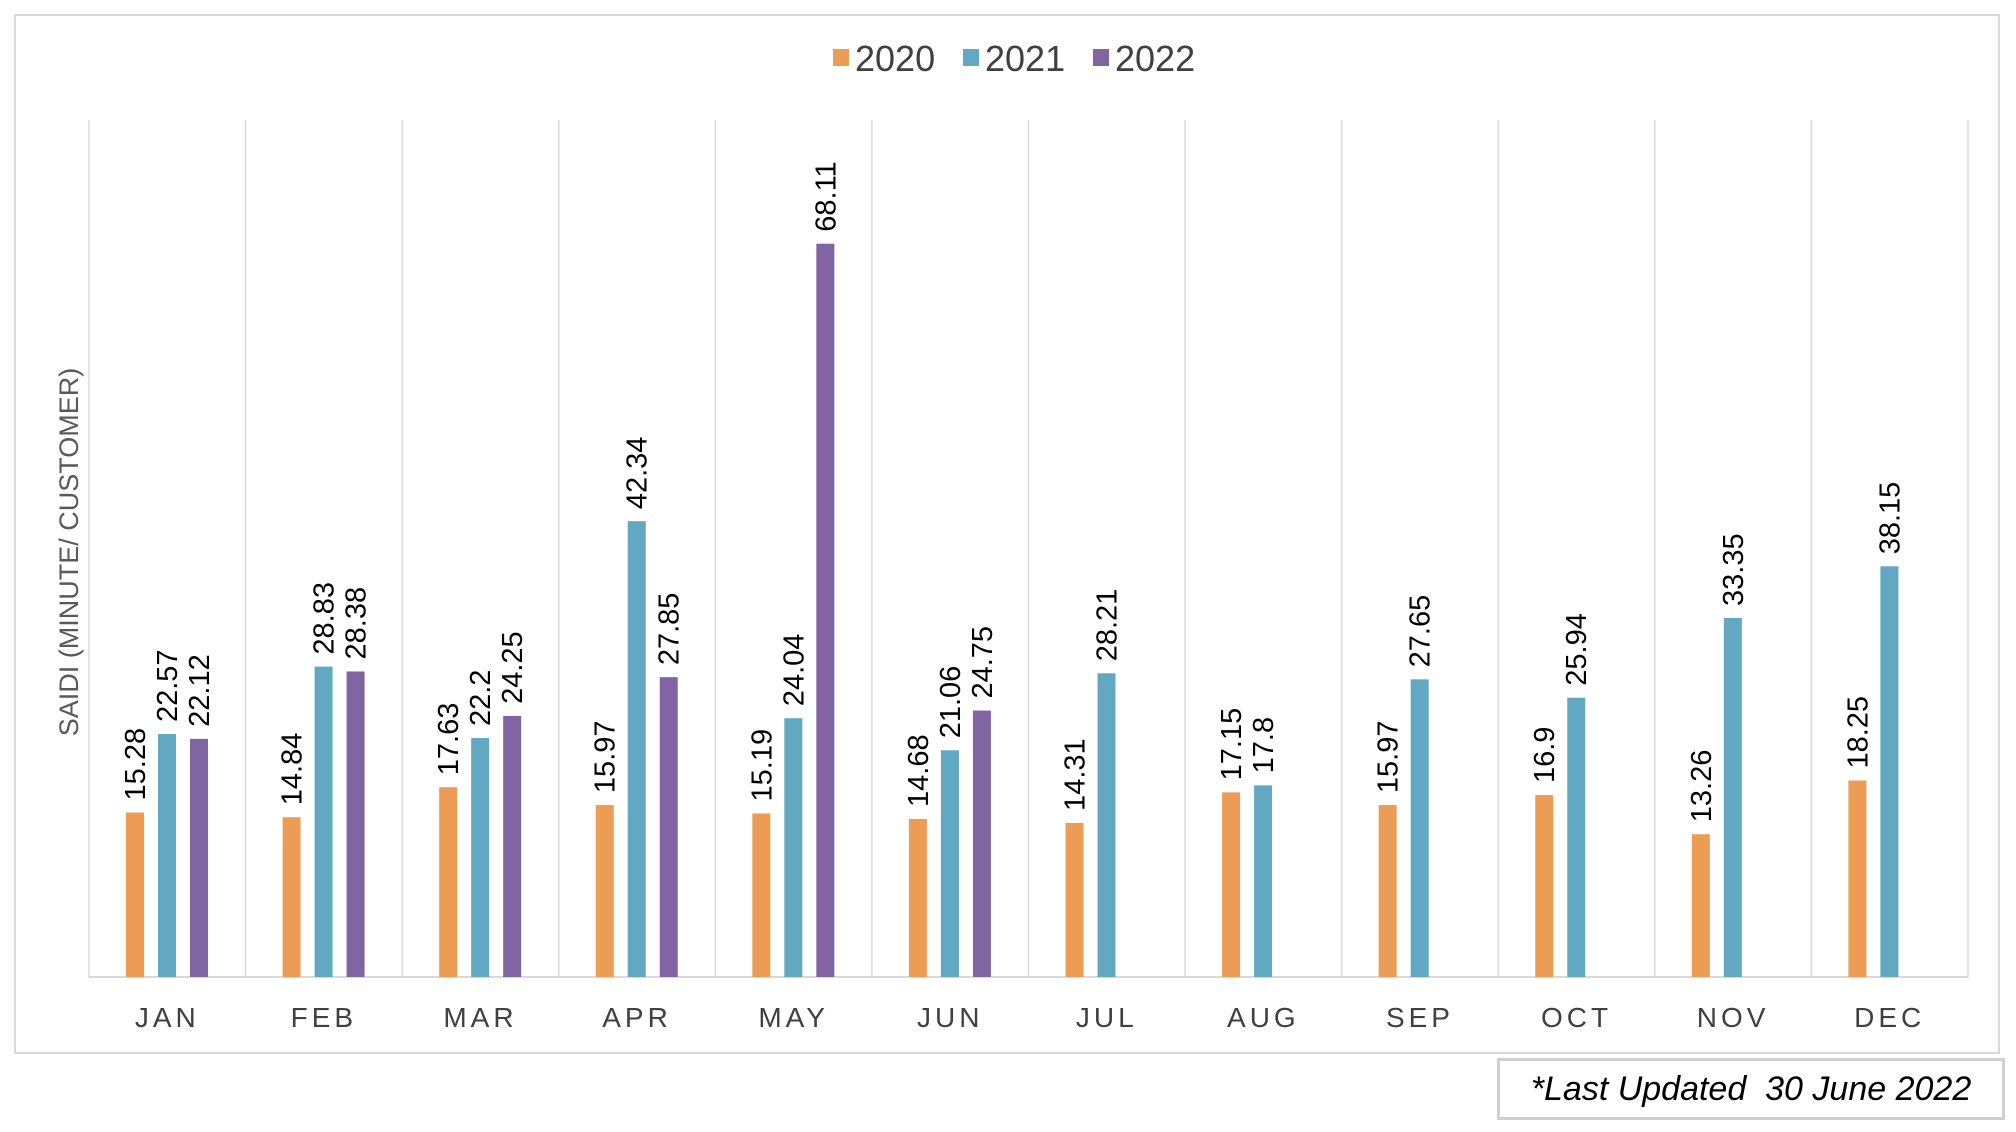 This screenshot has width=2016, height=1132. What do you see at coordinates (1733, 1017) in the screenshot?
I see `x-tick-nov: NOV` at bounding box center [1733, 1017].